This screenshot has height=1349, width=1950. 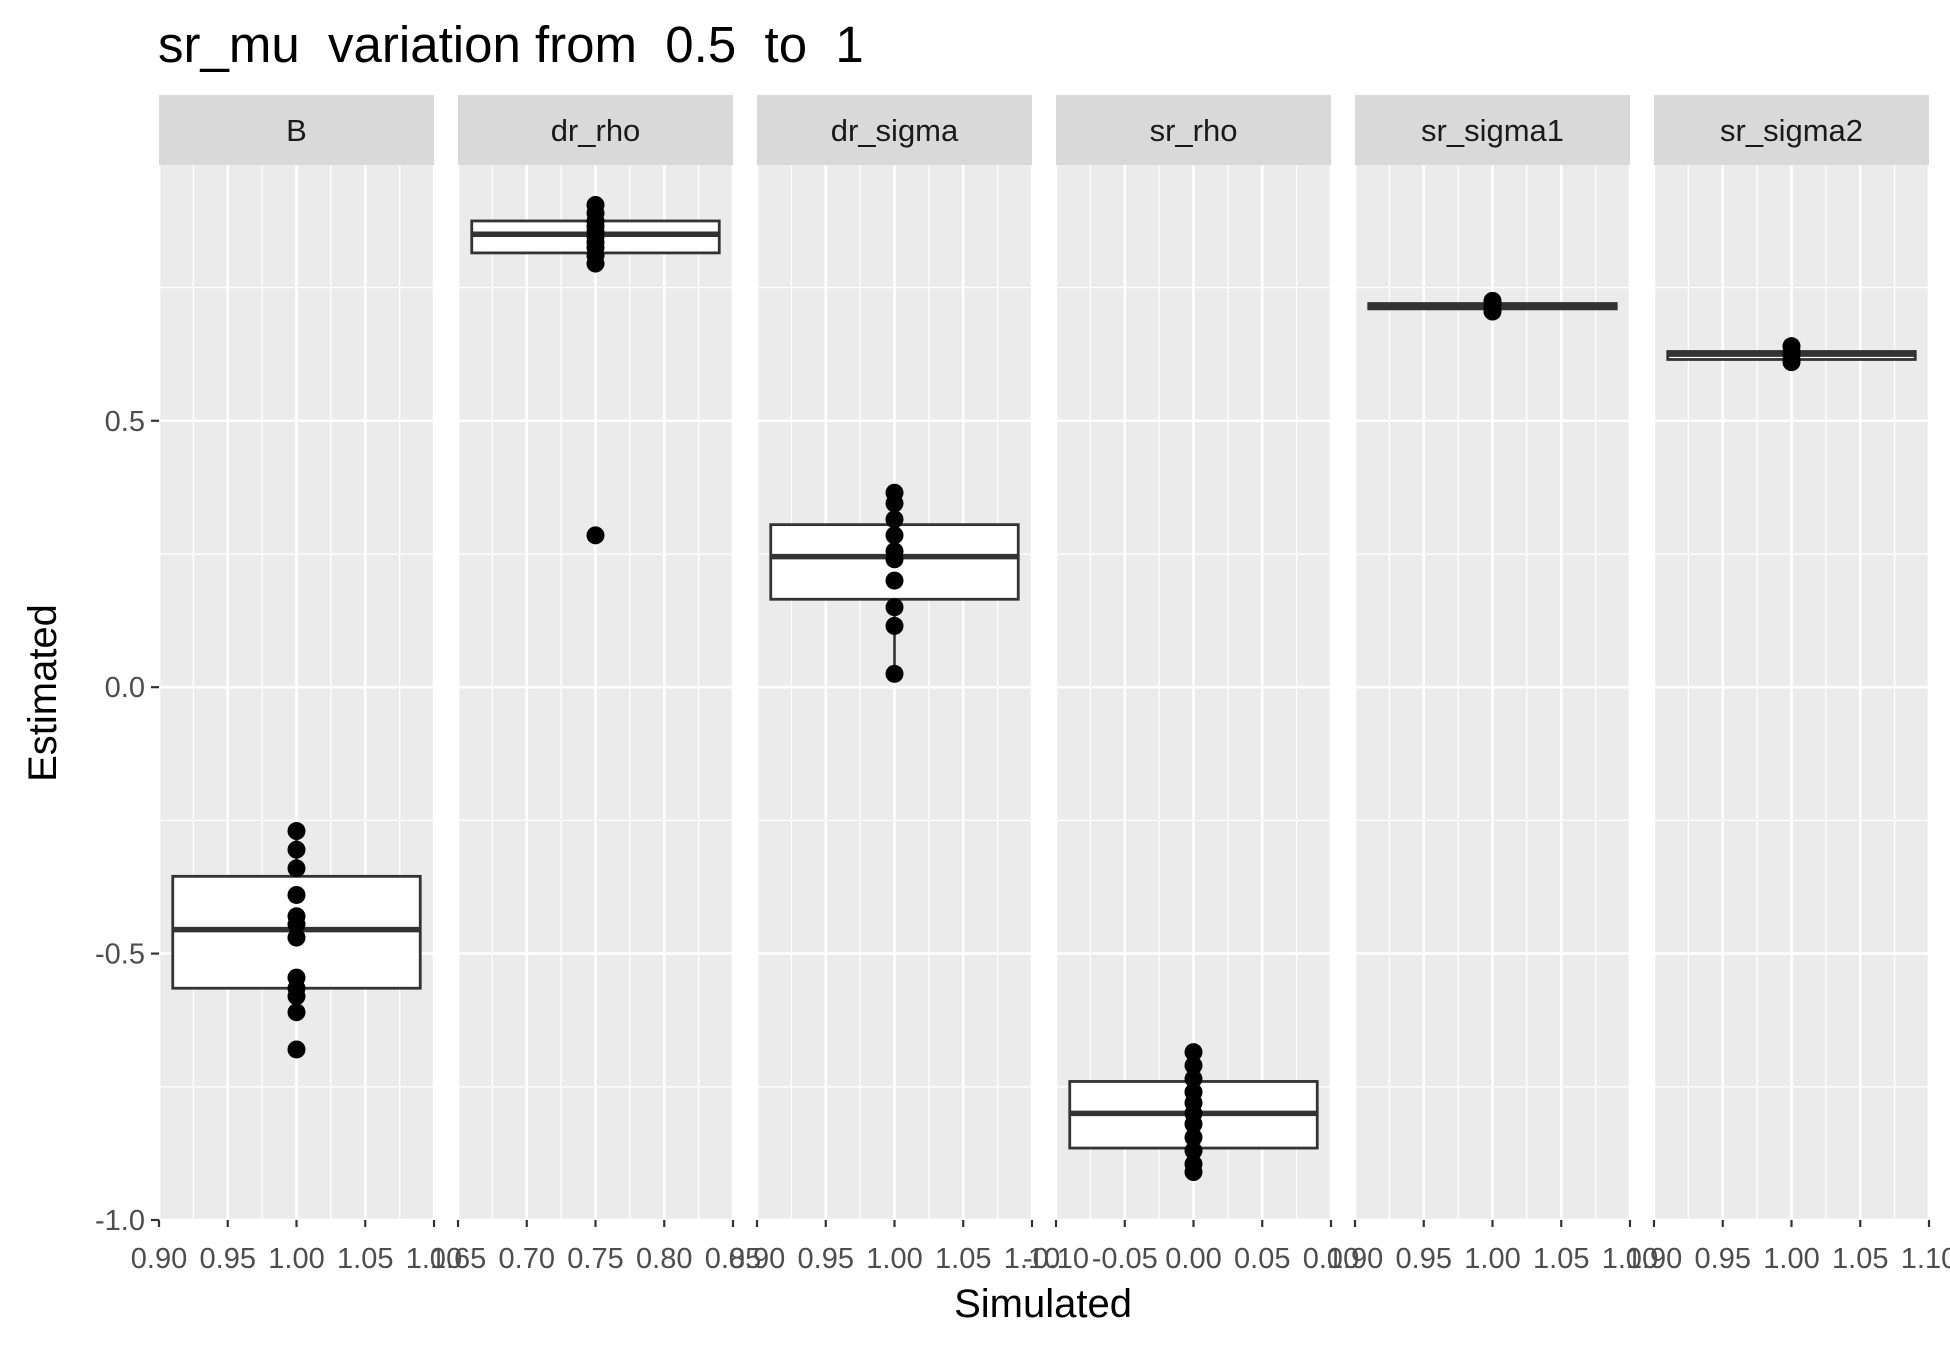 I want to click on facet-panel-sr_sigma2: sr_sigma2 0.90 0.95 1.00 1.05 1.10, so click(x=1788, y=685).